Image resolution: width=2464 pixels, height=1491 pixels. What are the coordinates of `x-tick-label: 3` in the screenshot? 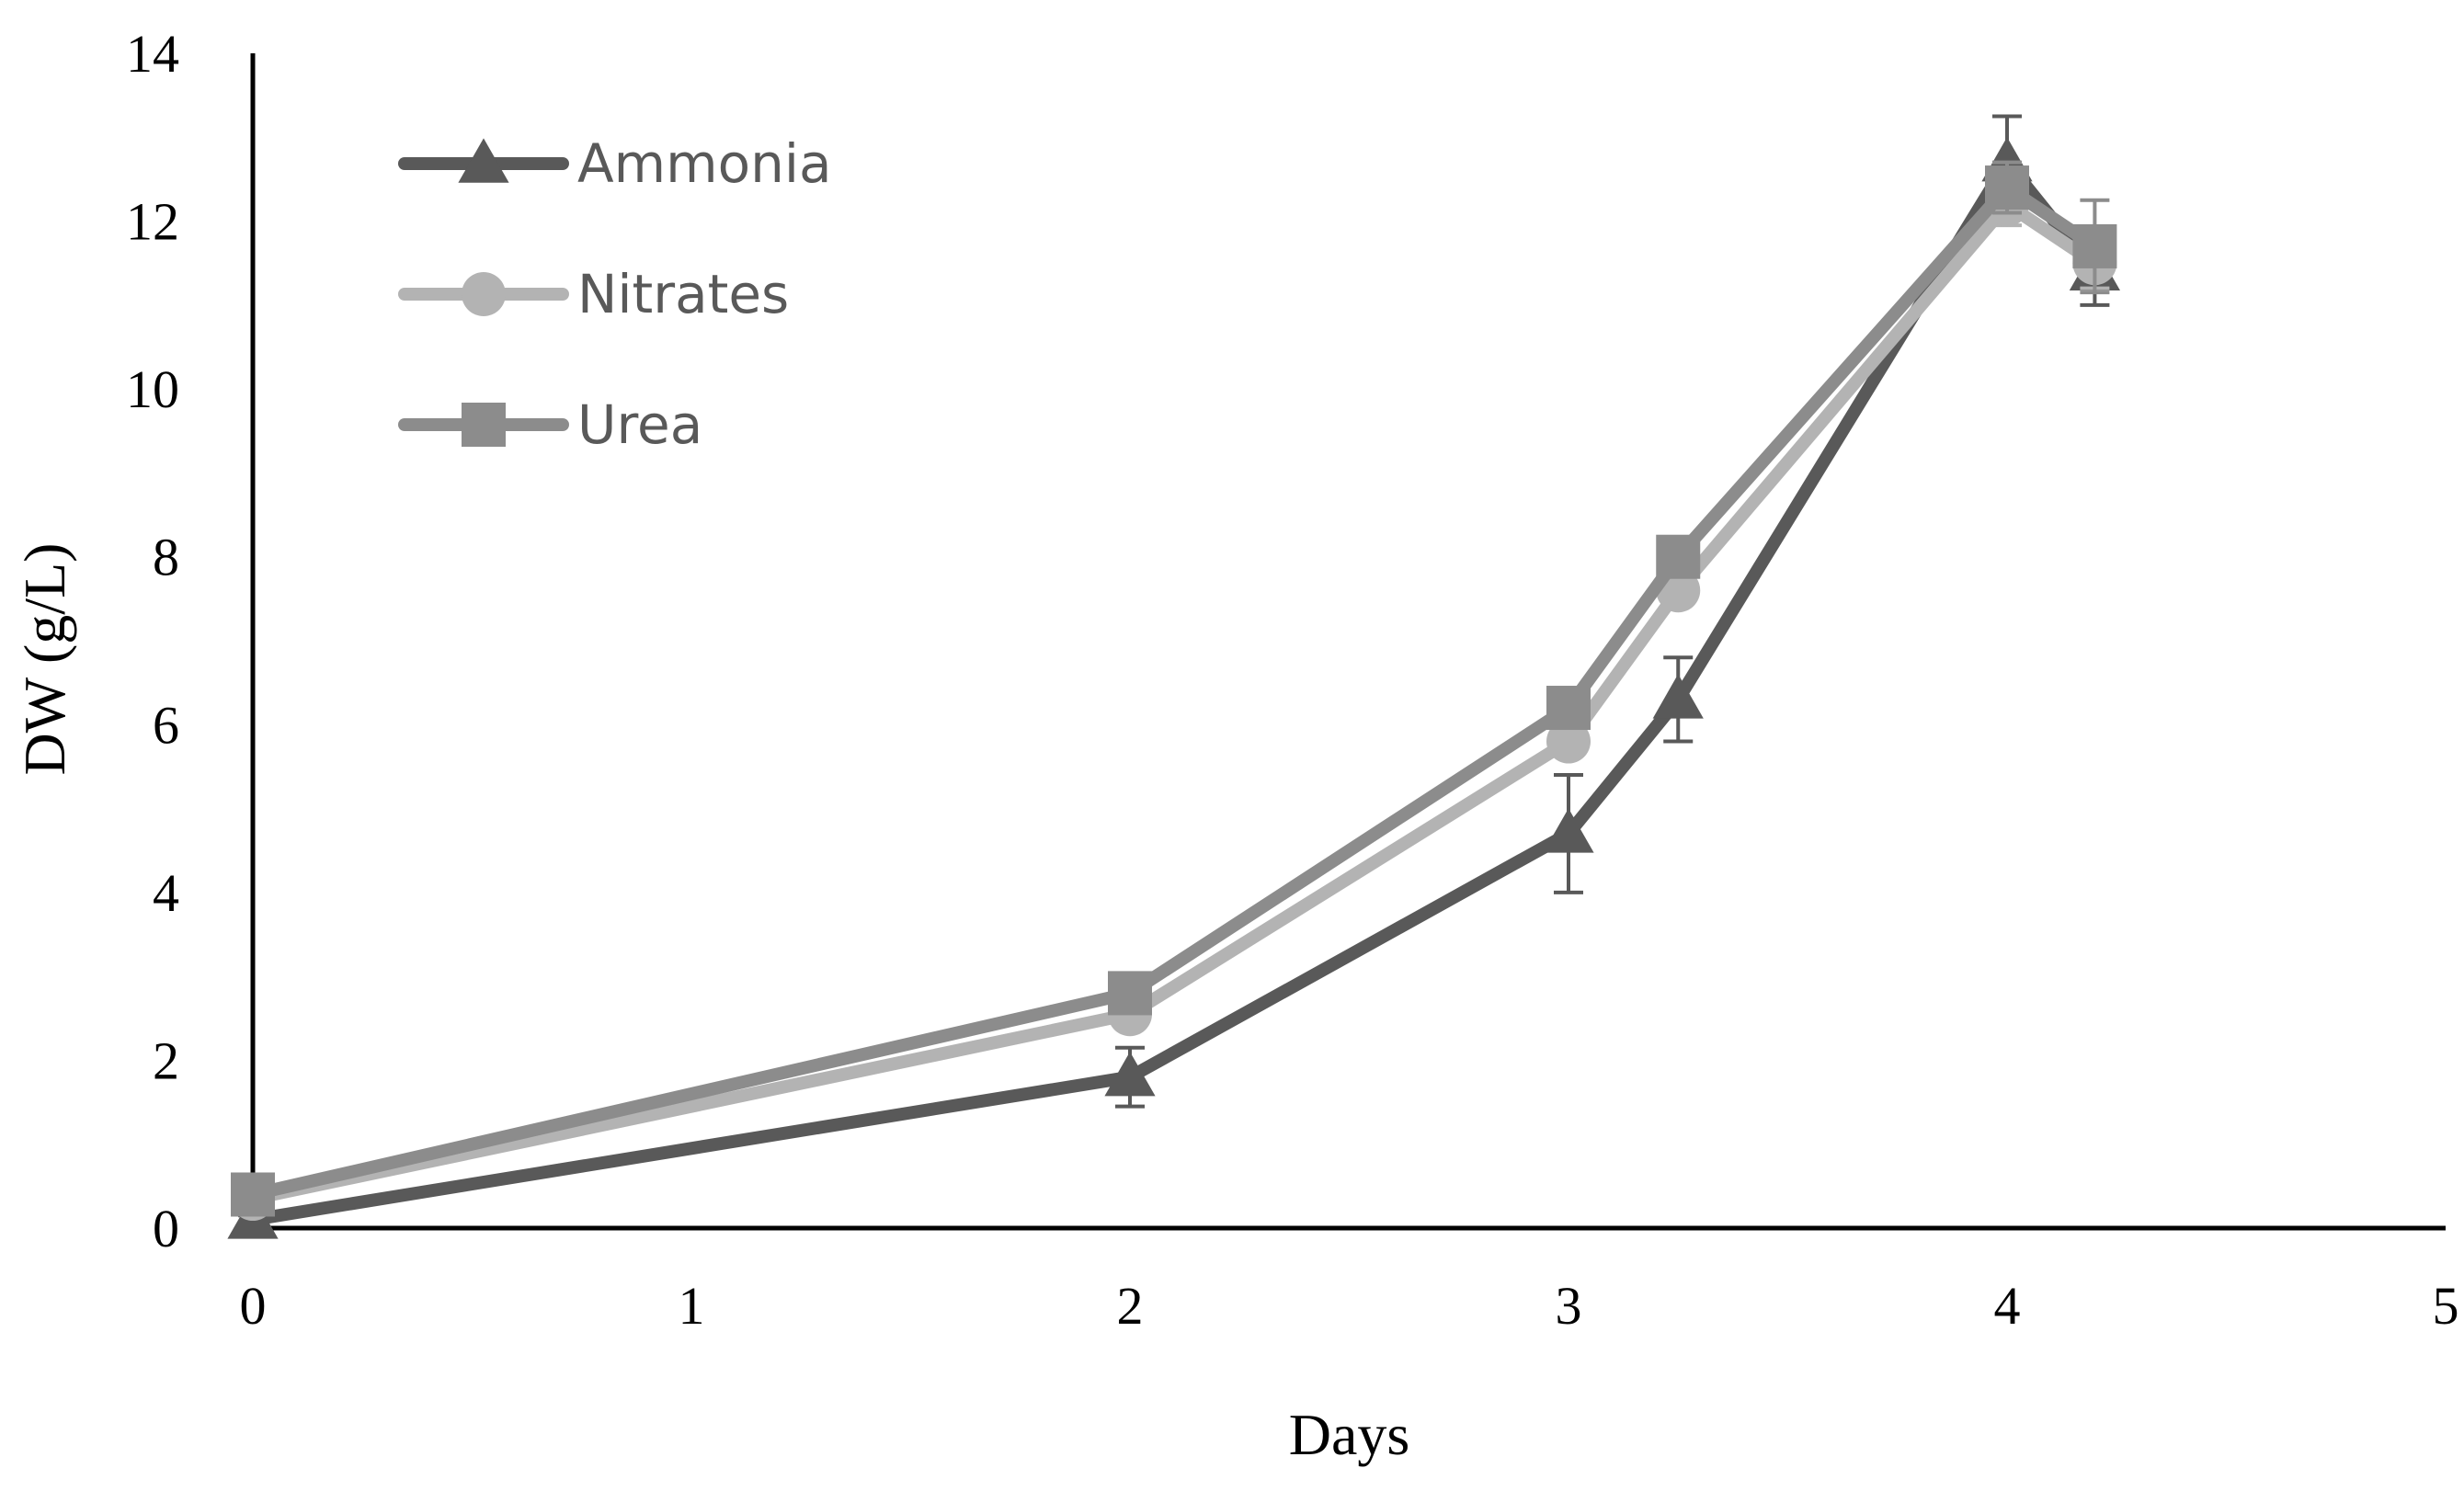 It's located at (1569, 1306).